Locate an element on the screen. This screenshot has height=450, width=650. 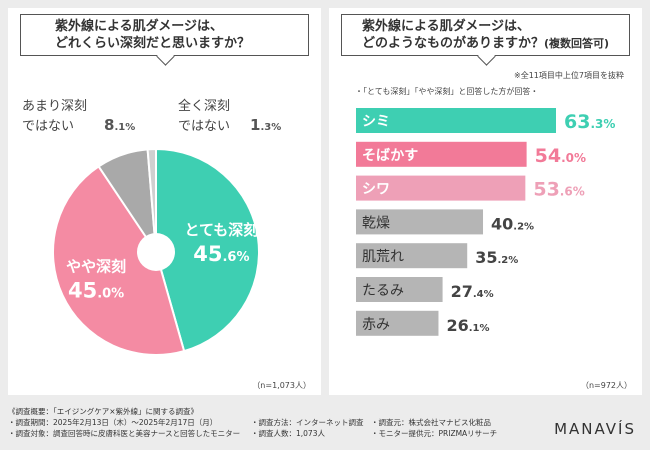
bar-value-3: 40.2% is located at coordinates (512, 223).